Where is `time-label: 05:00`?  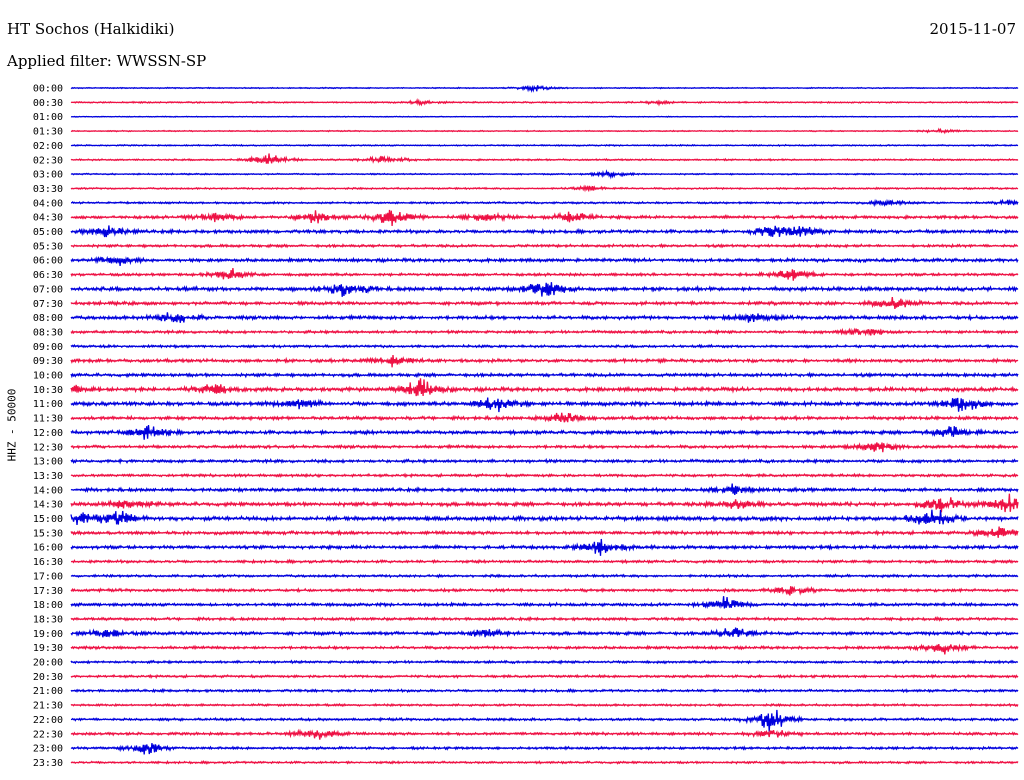 time-label: 05:00 is located at coordinates (48, 232).